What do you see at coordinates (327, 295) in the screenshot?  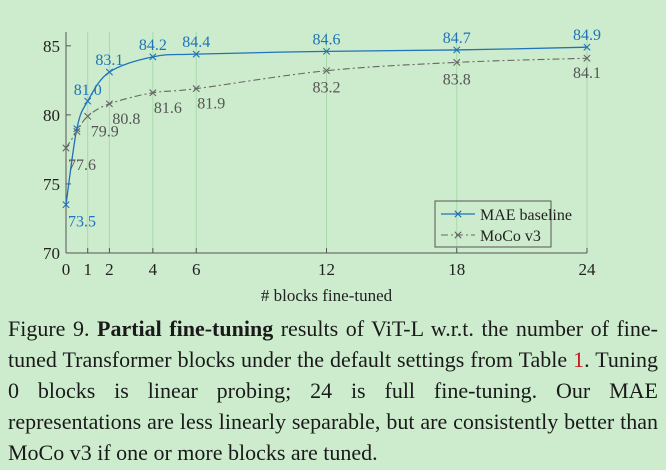 I see `x-axis-title: # blocks fine-tuned` at bounding box center [327, 295].